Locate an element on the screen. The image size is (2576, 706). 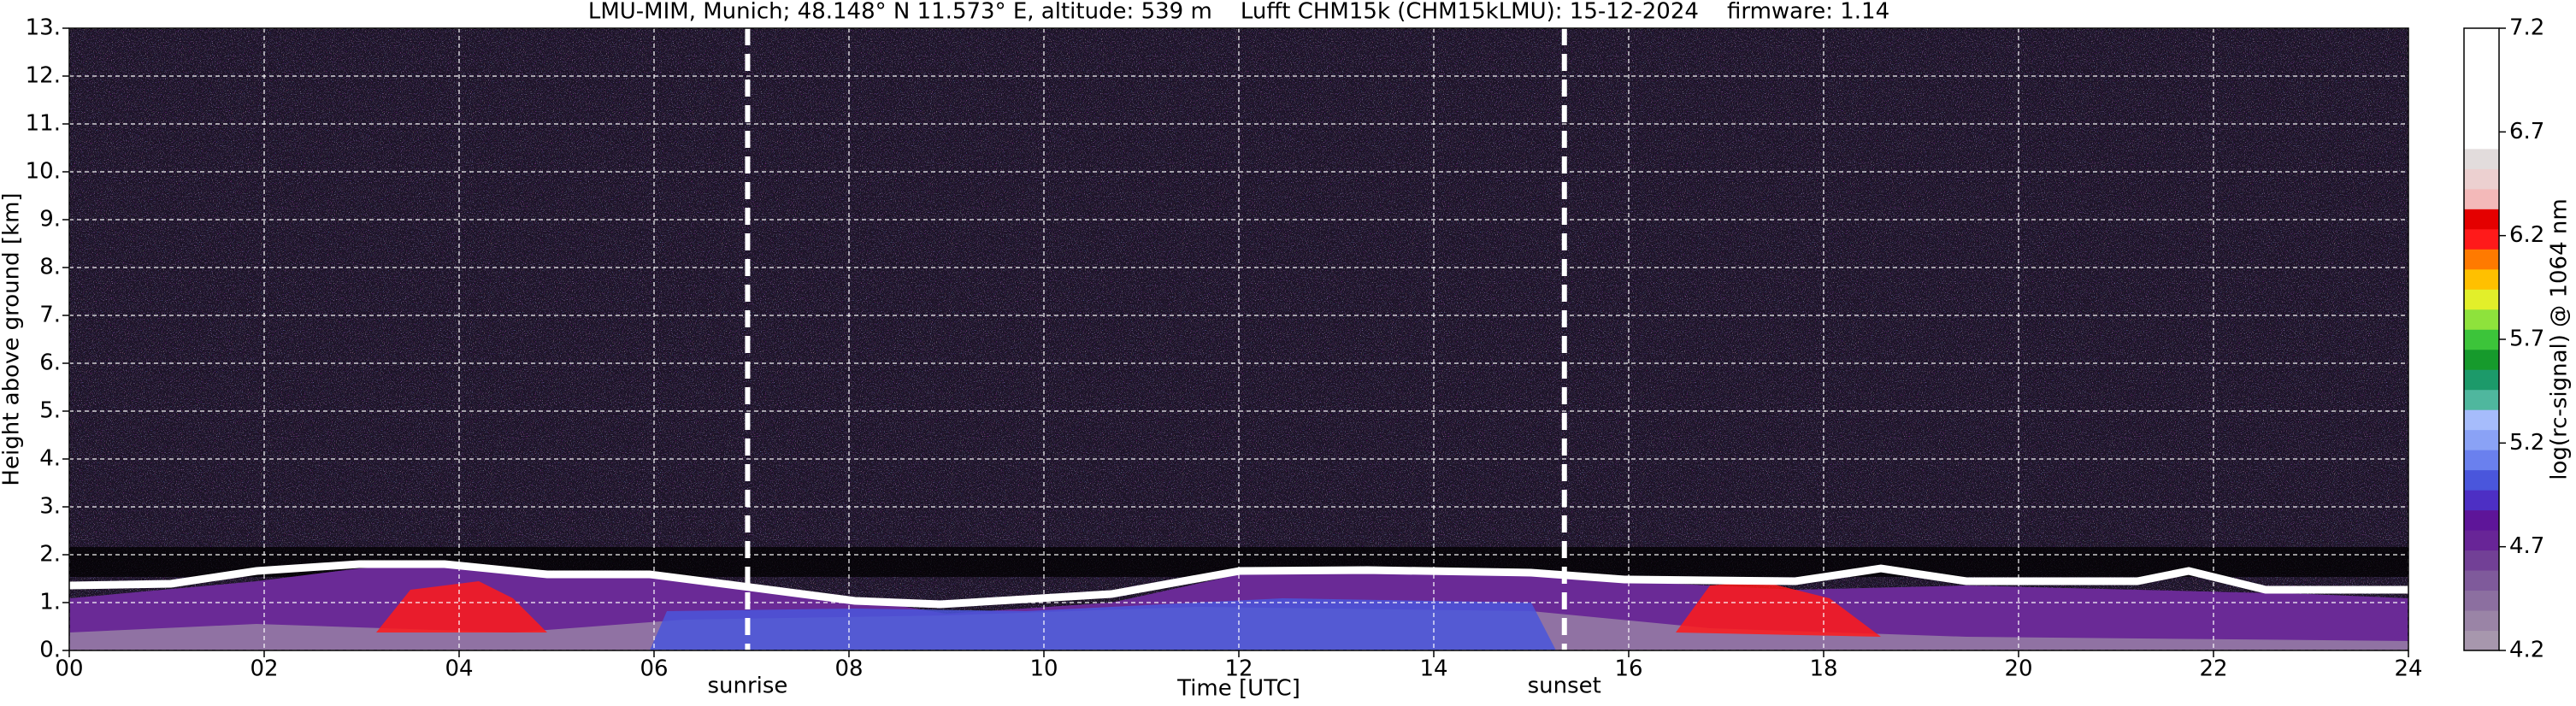
x-tick-label: 00 is located at coordinates (69, 669).